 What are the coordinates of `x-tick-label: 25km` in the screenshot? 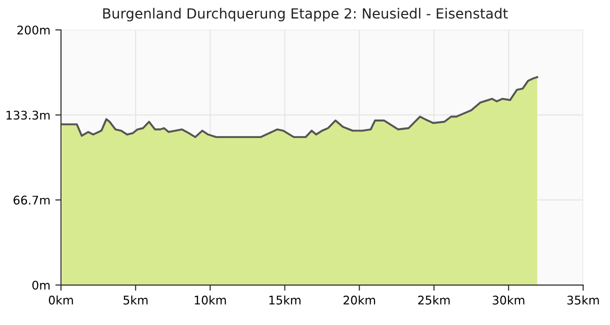 It's located at (434, 300).